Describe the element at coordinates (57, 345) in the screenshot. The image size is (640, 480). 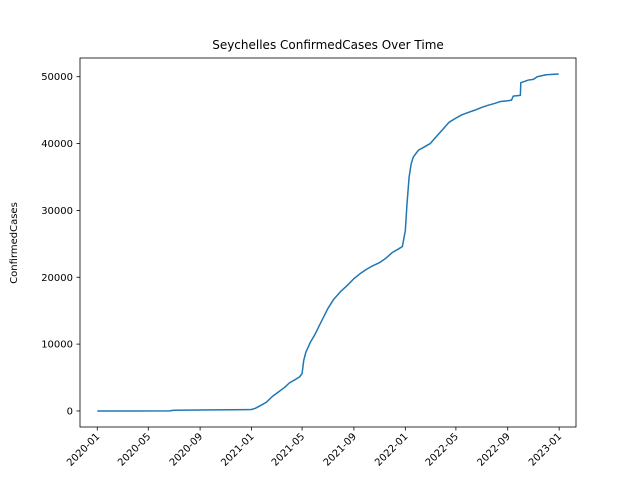
I see `y-tick-label: 10000` at that location.